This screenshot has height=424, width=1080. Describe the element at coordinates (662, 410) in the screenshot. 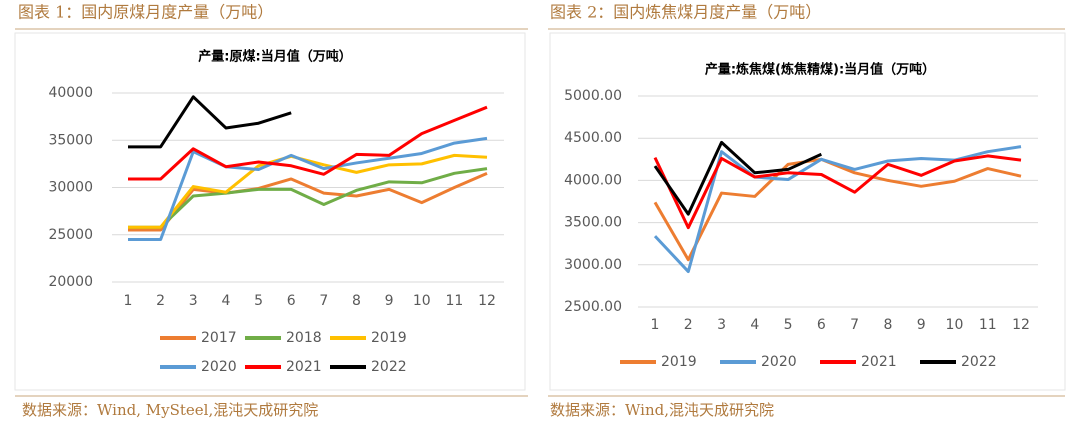

I see `source: 数据来源：Wind,混沌天成研究院` at that location.